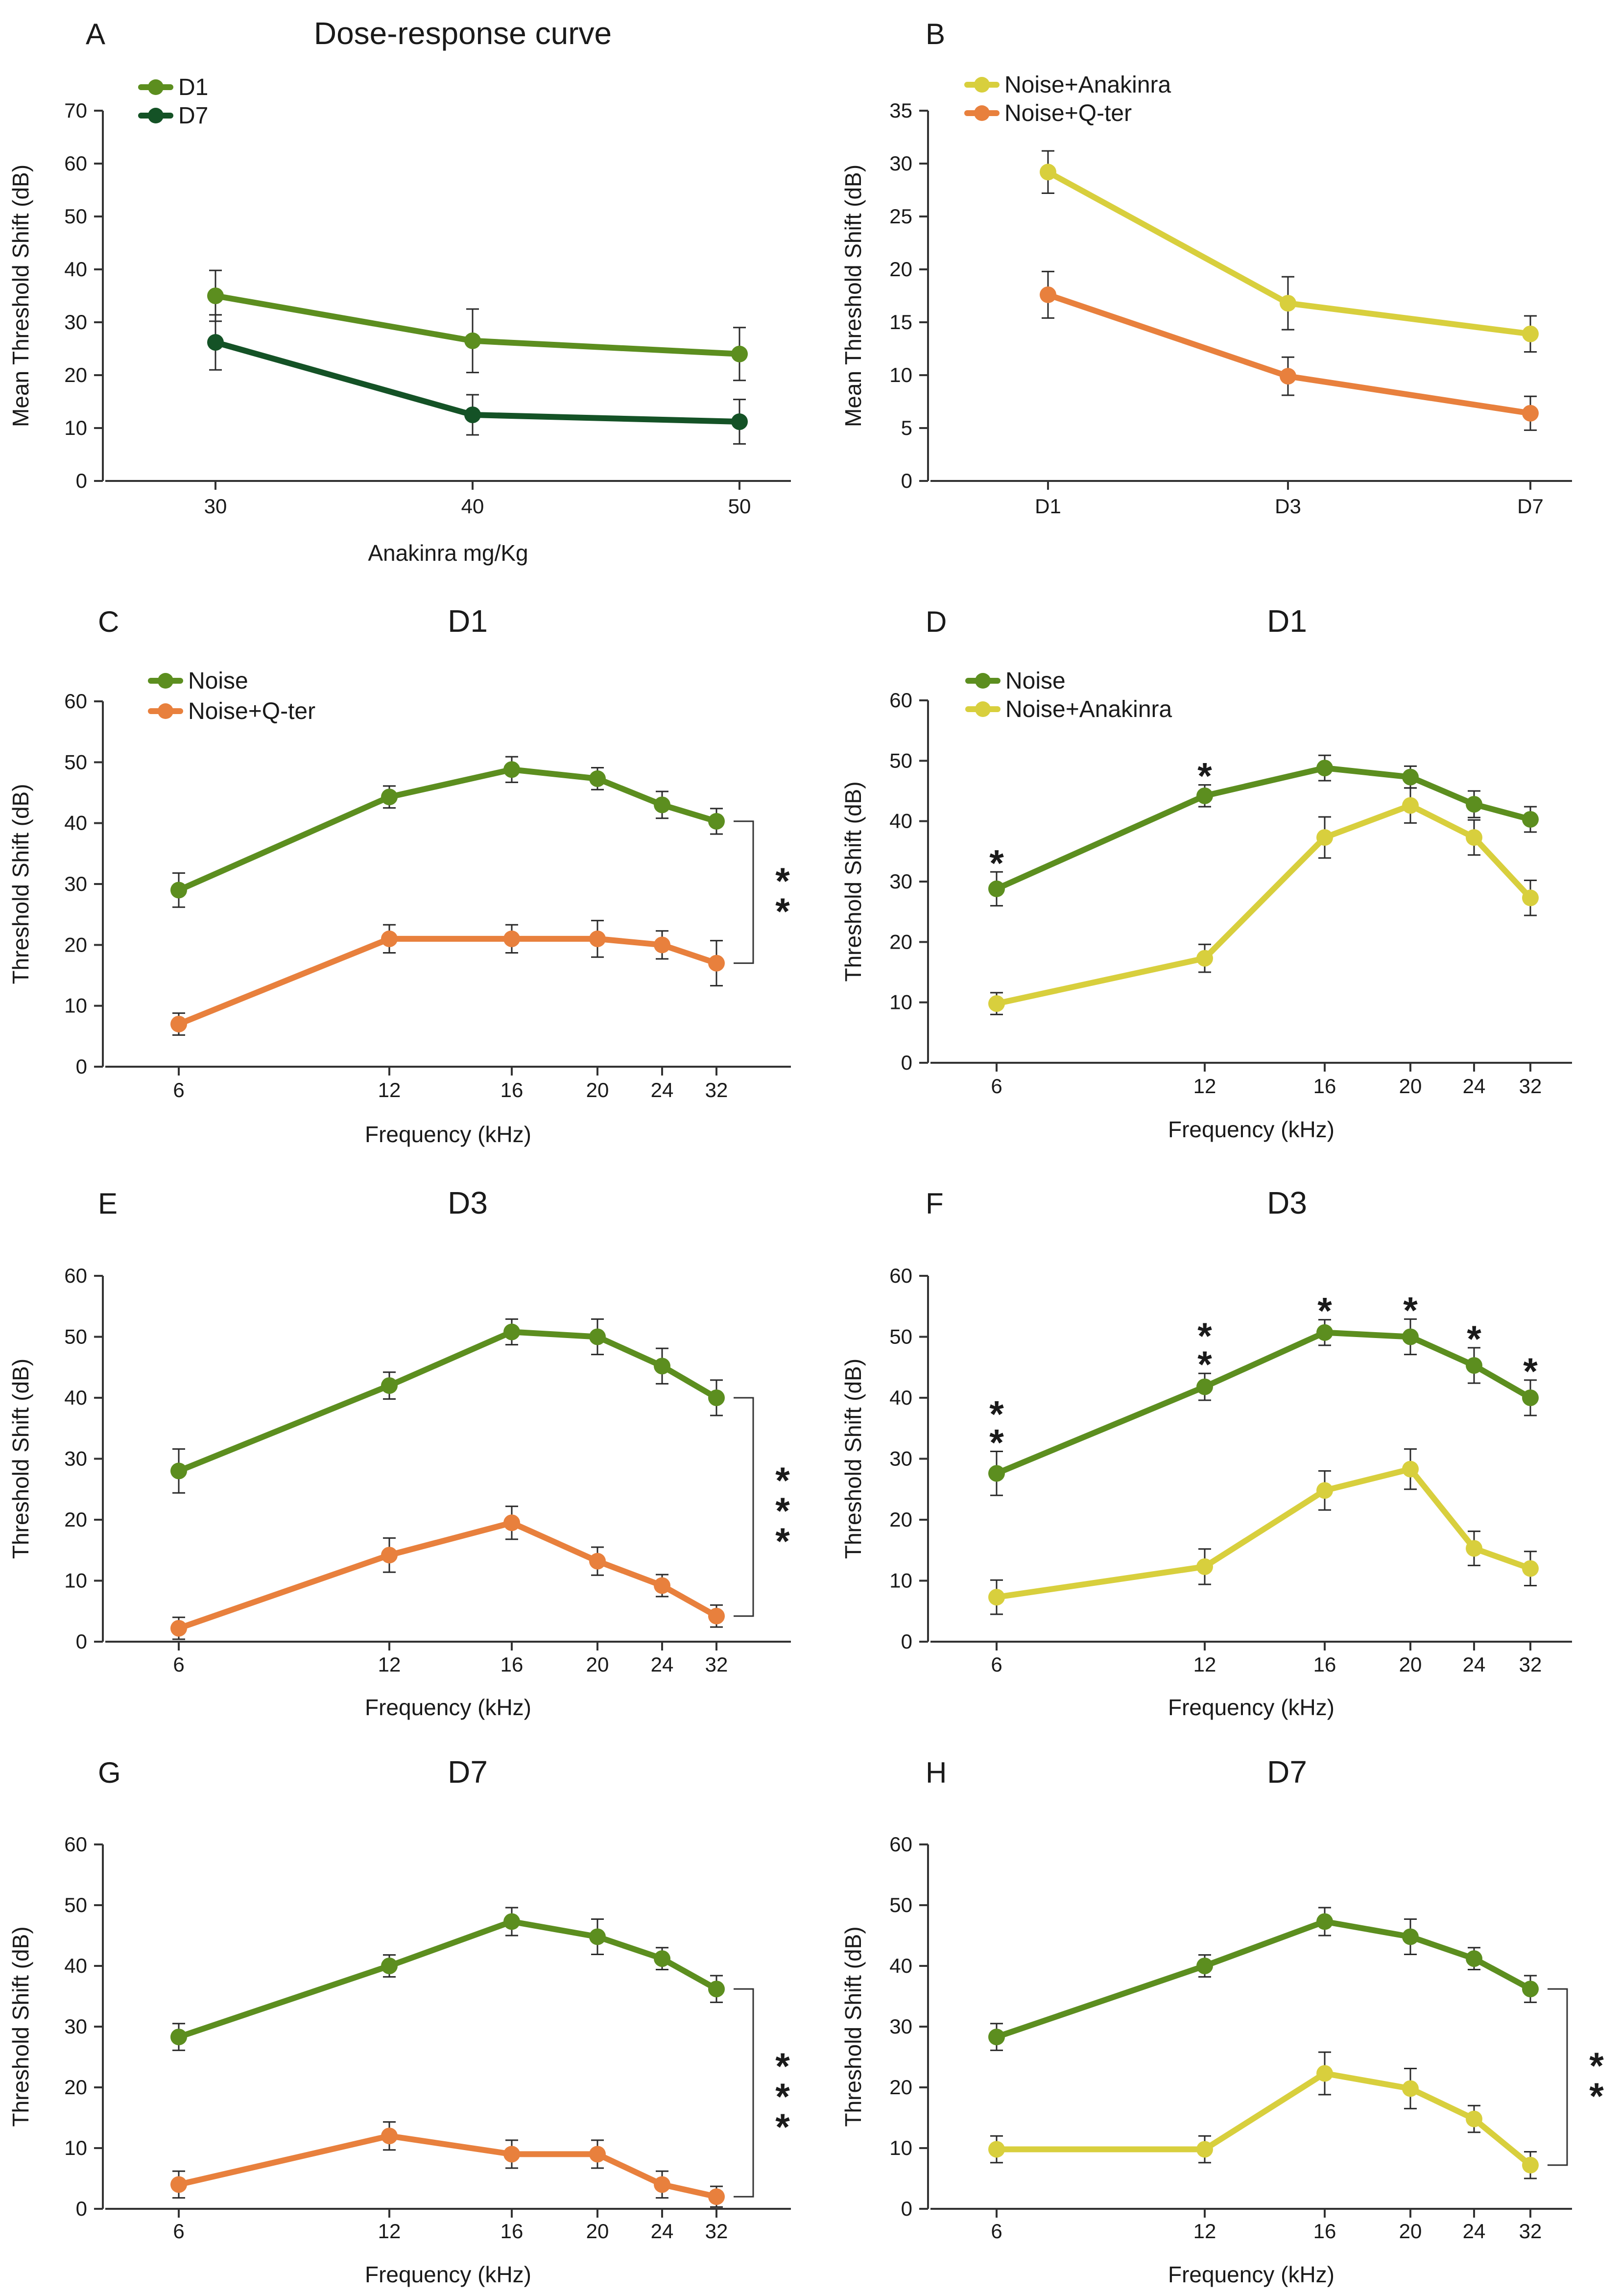 Image resolution: width=1620 pixels, height=2296 pixels. Describe the element at coordinates (20, 1459) in the screenshot. I see `panel-e-y-axis-label: Threshold Shift (dB)` at that location.